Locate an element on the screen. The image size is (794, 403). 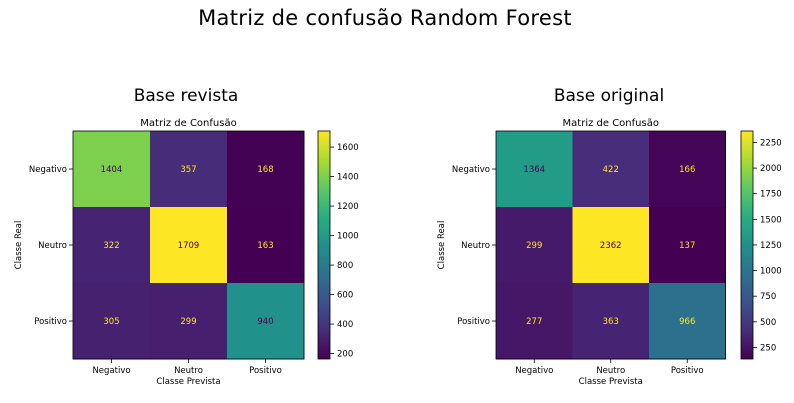
y-tick-label-right-0: Negativo is located at coordinates (471, 170).